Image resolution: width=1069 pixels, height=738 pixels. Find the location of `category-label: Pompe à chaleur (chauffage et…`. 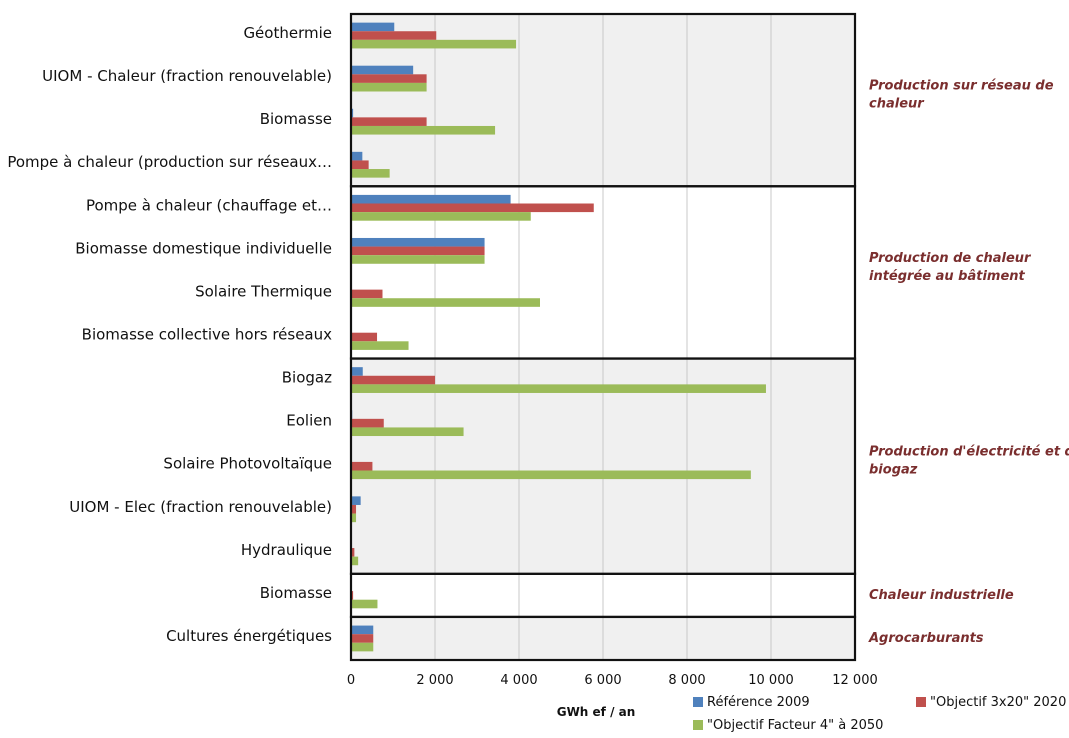

category-label: Pompe à chaleur (chauffage et… is located at coordinates (209, 205).